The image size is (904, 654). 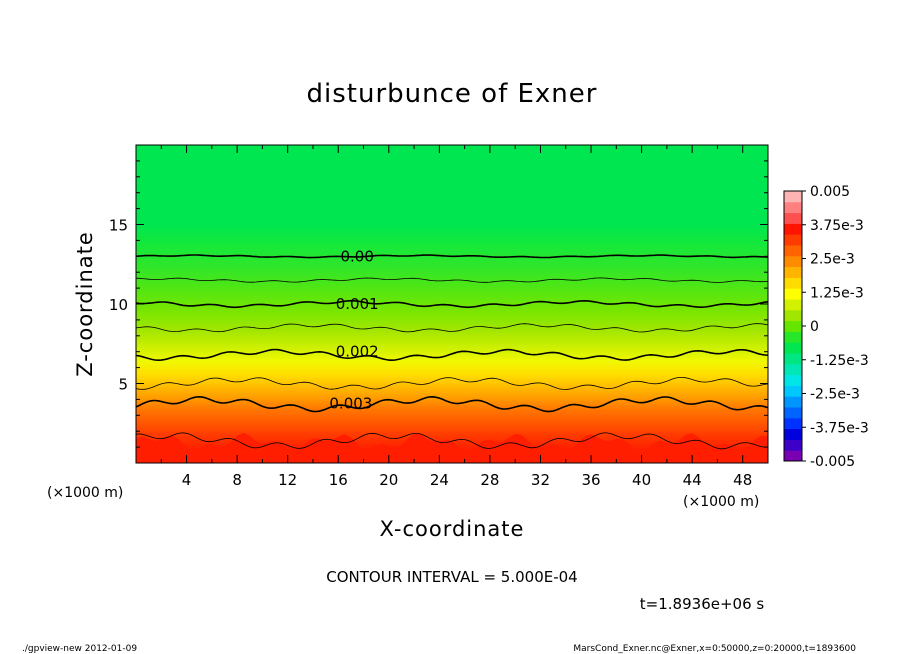 What do you see at coordinates (350, 403) in the screenshot?
I see `contour-label: 0.003` at bounding box center [350, 403].